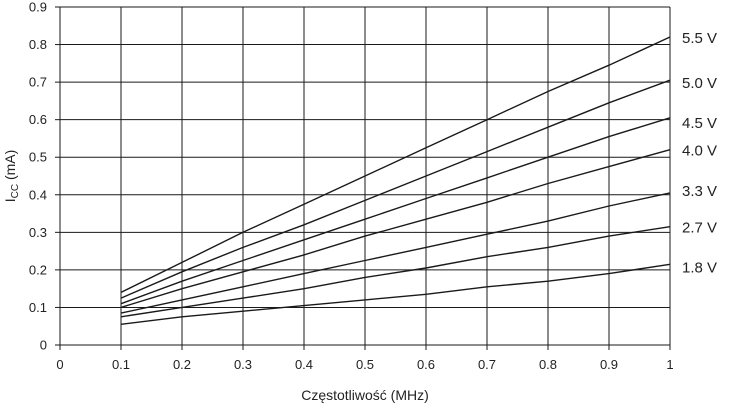  Describe the element at coordinates (43, 345) in the screenshot. I see `y-tick-label: 0` at that location.